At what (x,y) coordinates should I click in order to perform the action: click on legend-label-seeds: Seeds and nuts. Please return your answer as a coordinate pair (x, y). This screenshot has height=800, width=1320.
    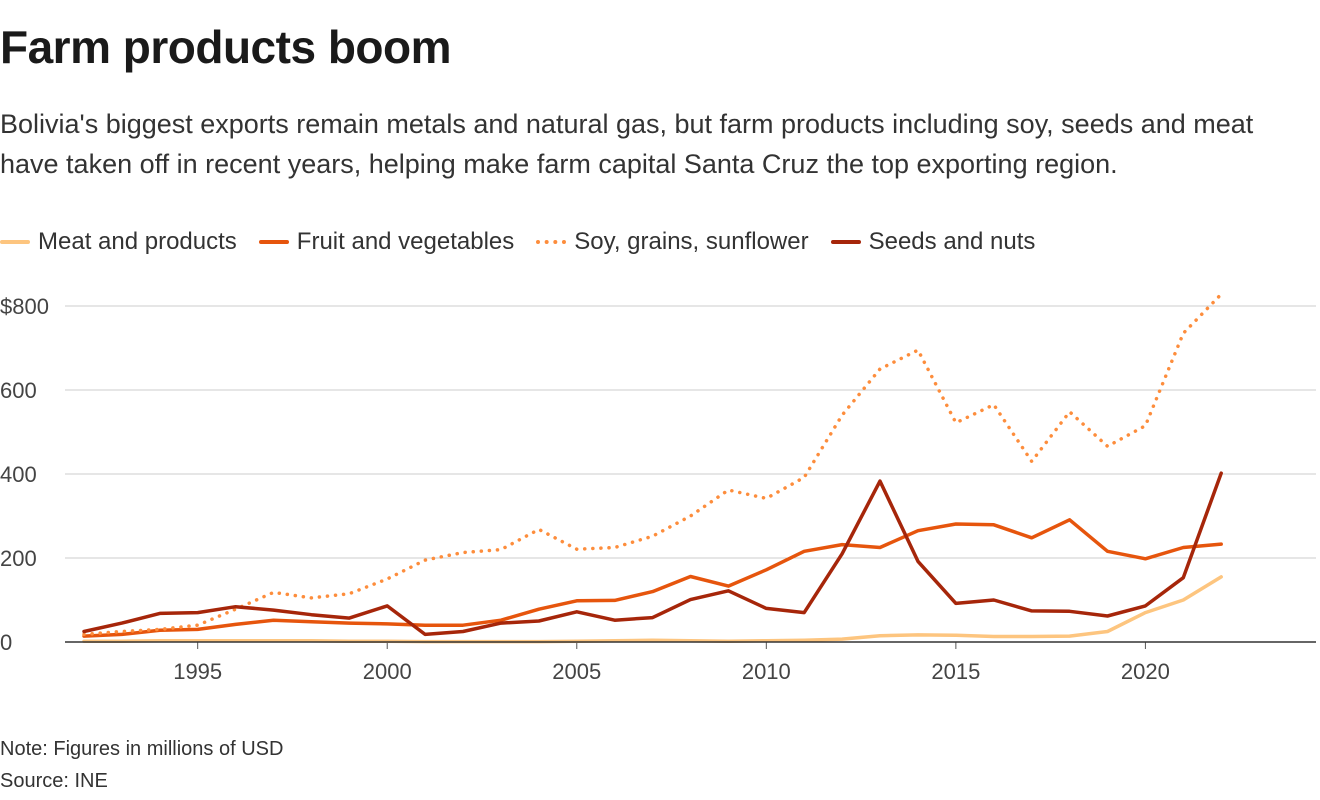
    Looking at the image, I should click on (952, 241).